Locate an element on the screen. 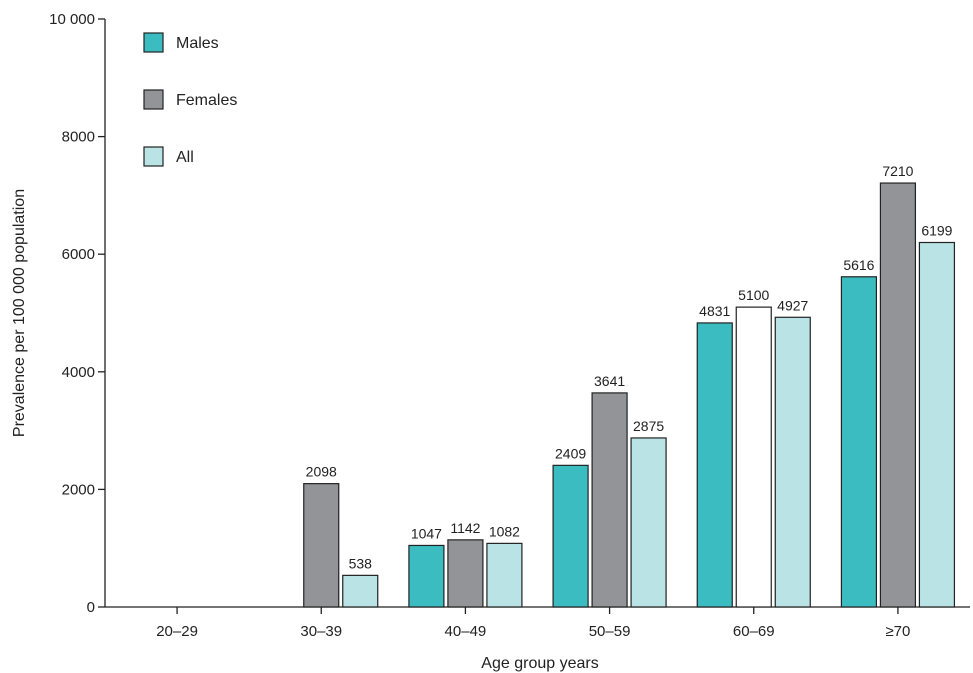 This screenshot has height=673, width=973. x-tick-label: ≥70 is located at coordinates (897, 631).